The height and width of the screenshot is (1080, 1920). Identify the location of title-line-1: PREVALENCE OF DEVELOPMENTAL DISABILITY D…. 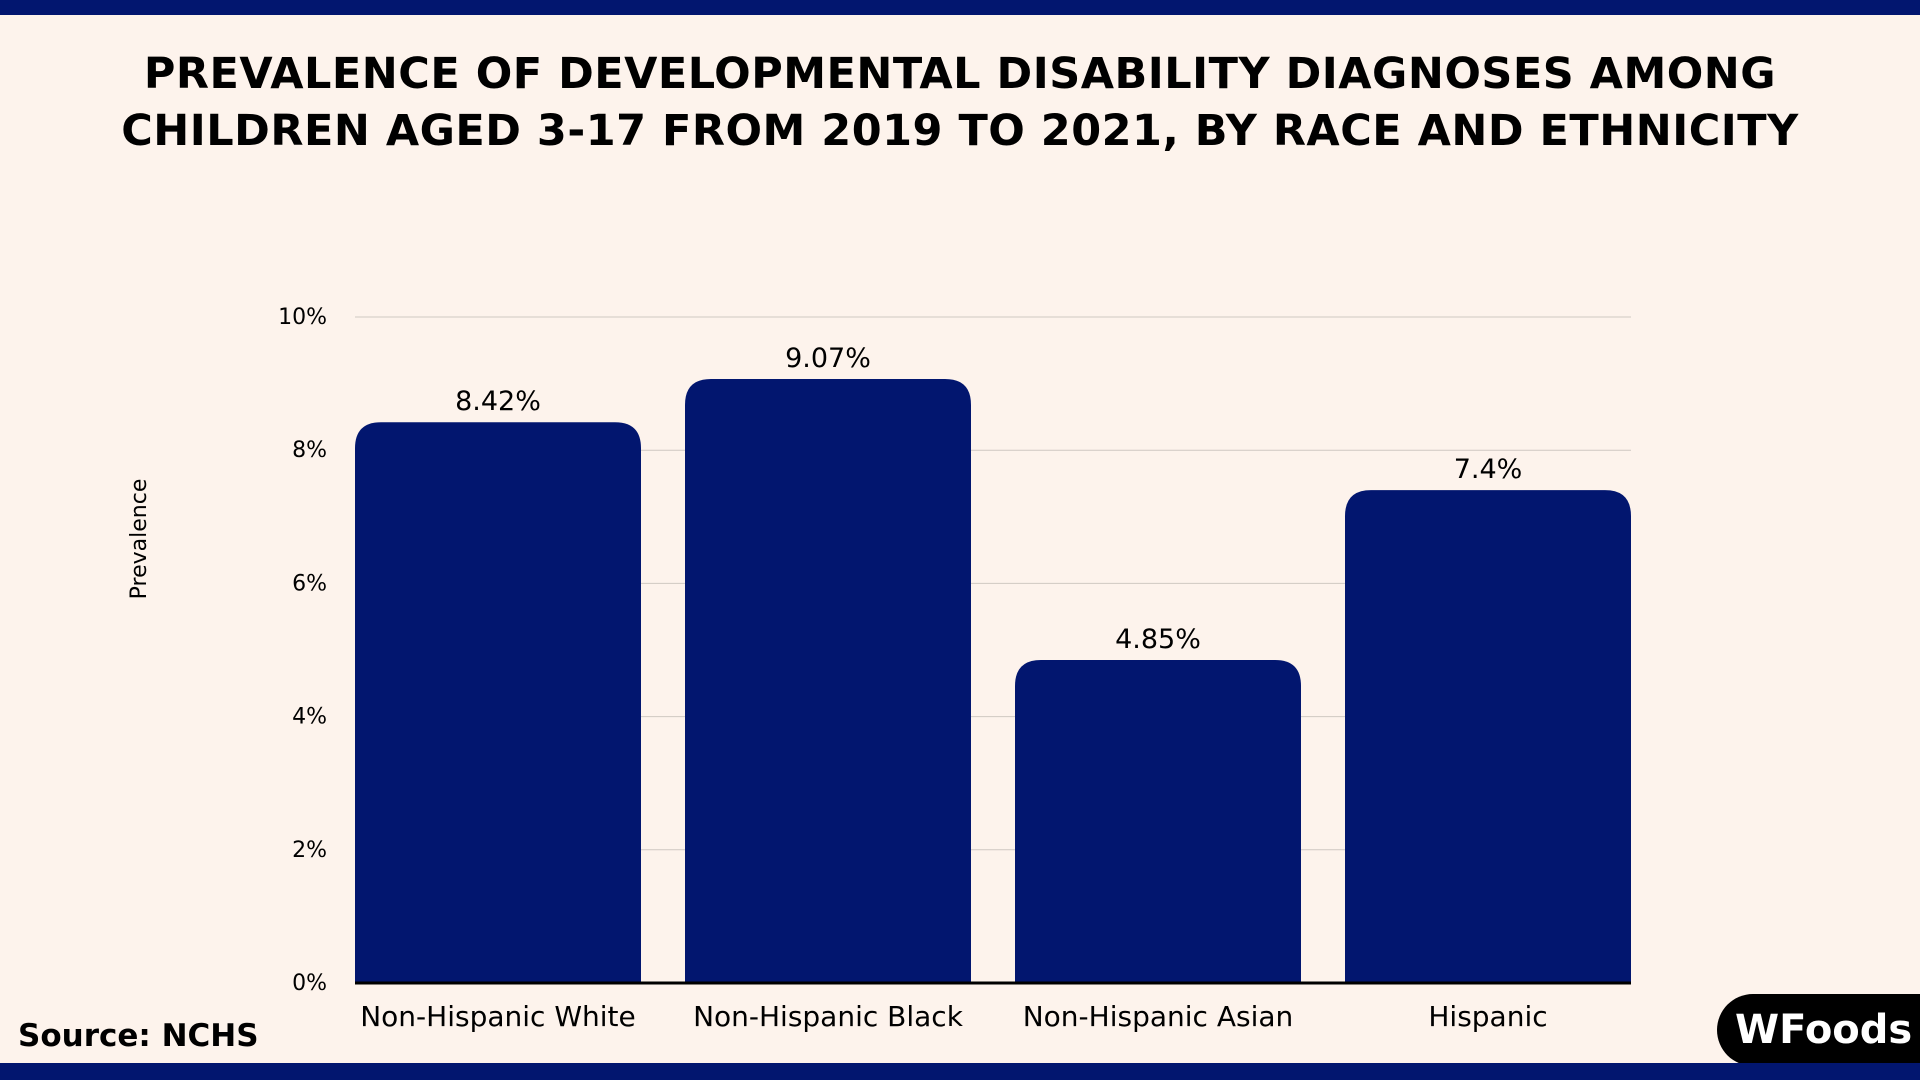
(960, 74).